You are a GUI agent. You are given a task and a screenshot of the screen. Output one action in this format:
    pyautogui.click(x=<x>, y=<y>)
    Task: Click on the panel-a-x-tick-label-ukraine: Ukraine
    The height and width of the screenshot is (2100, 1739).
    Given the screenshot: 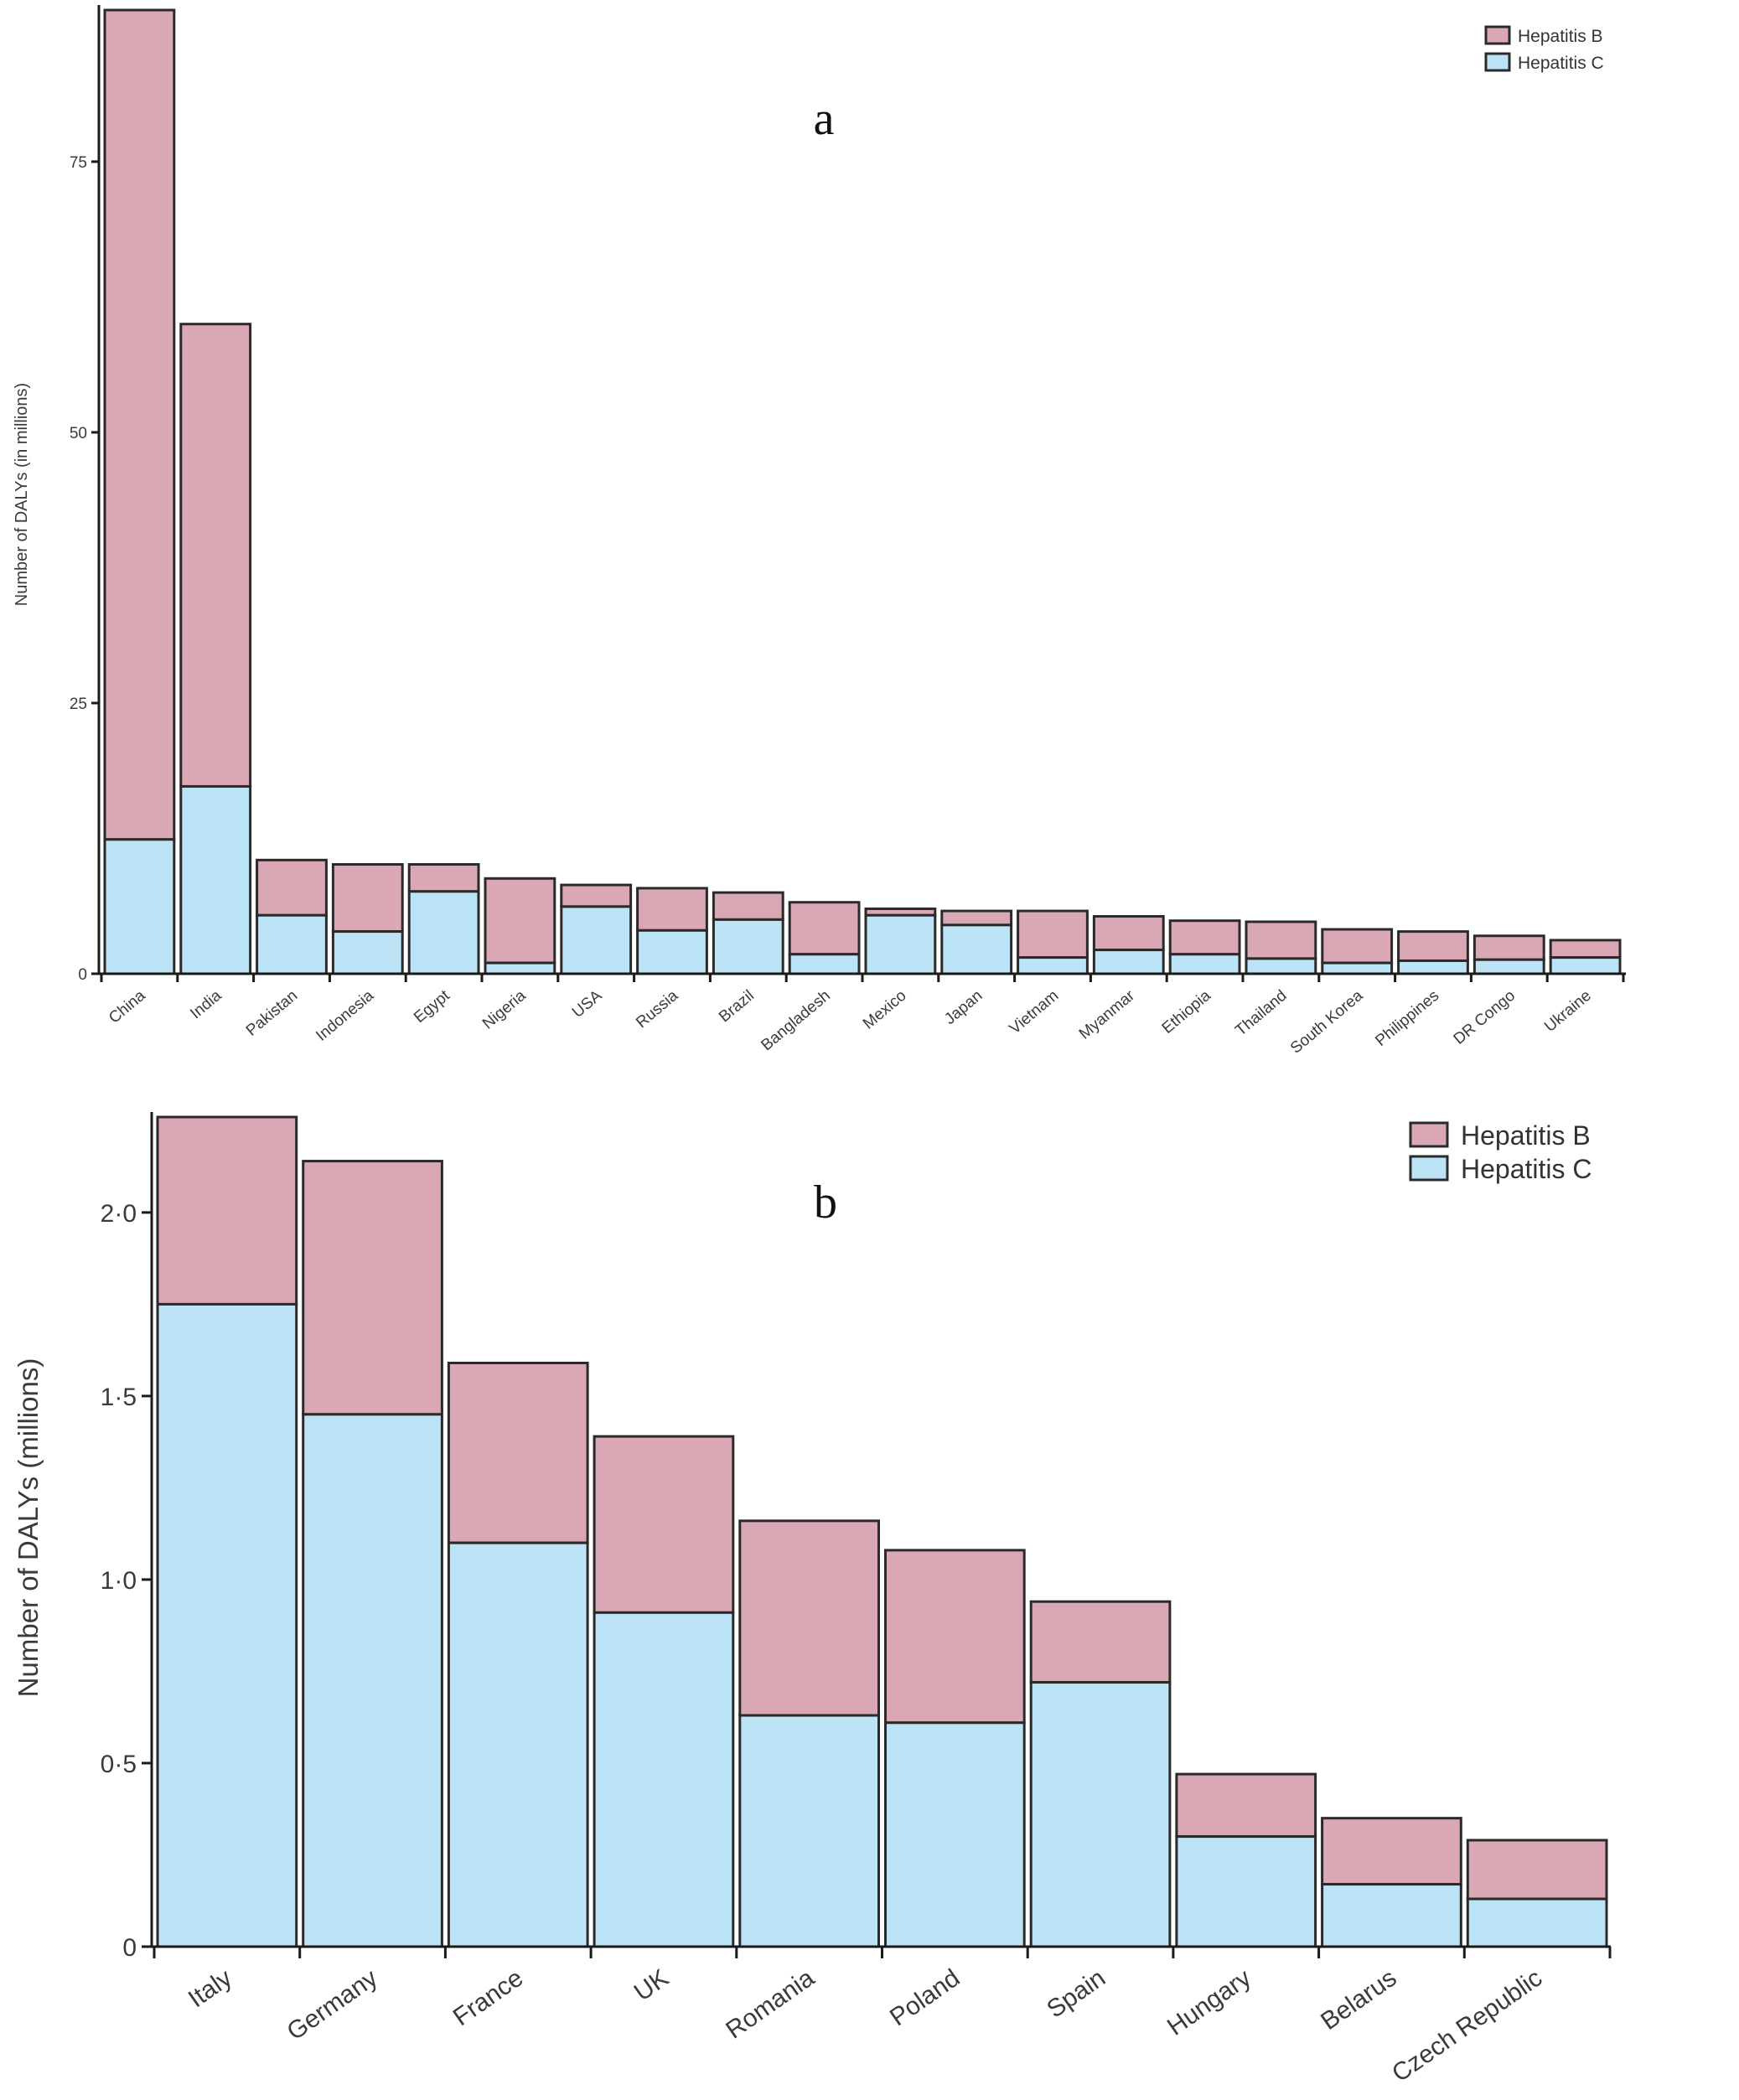 What is the action you would take?
    pyautogui.click(x=1568, y=1011)
    